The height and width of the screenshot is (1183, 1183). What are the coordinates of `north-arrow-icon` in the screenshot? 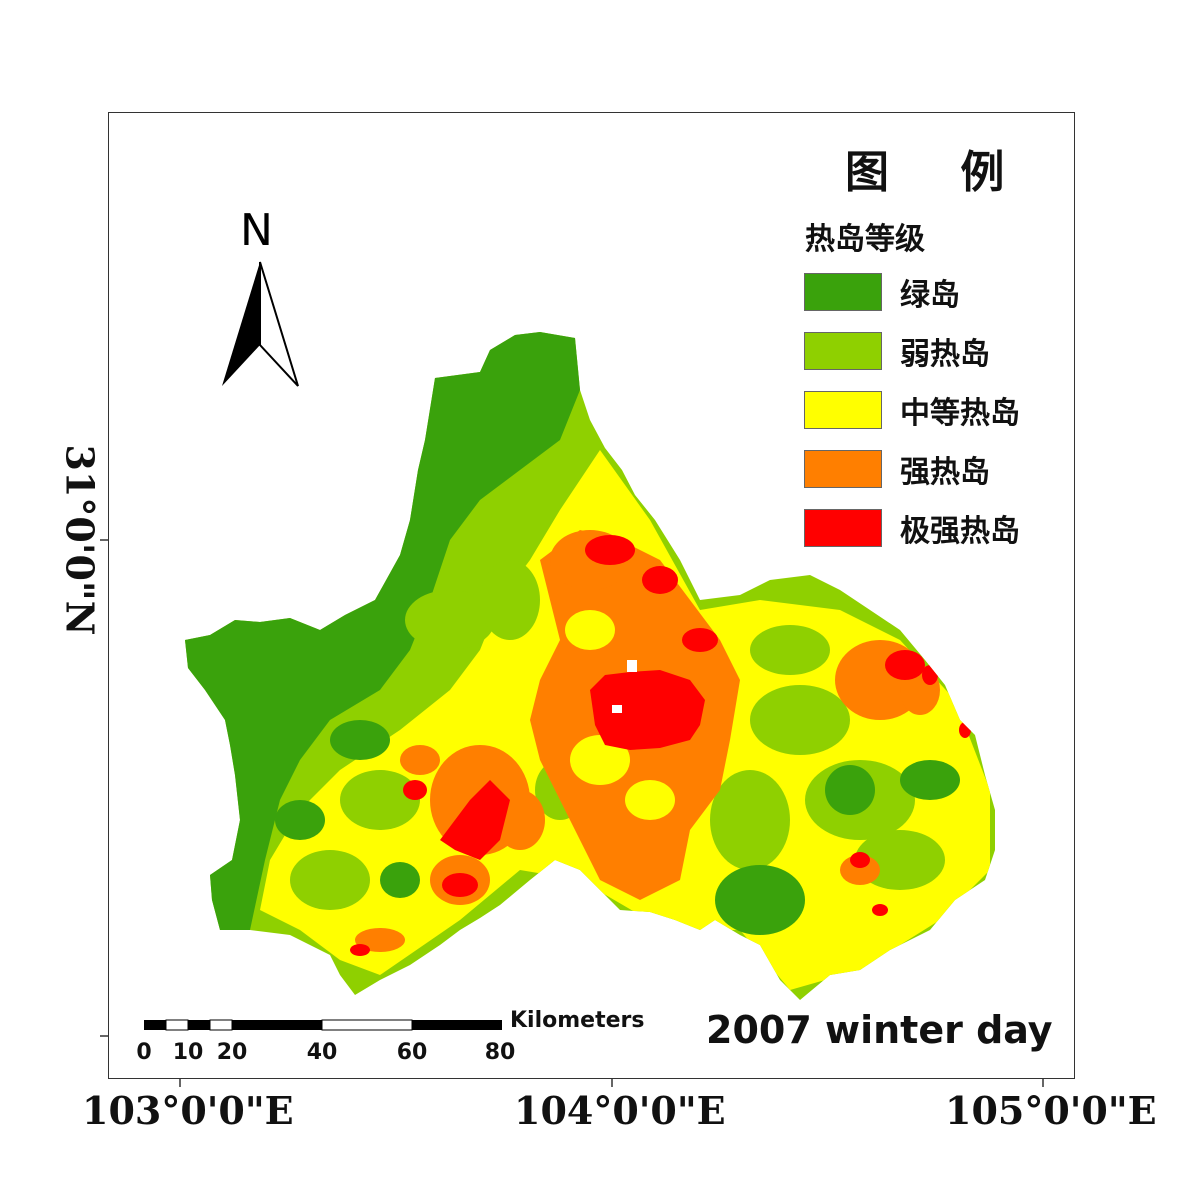 It's located at (260, 324).